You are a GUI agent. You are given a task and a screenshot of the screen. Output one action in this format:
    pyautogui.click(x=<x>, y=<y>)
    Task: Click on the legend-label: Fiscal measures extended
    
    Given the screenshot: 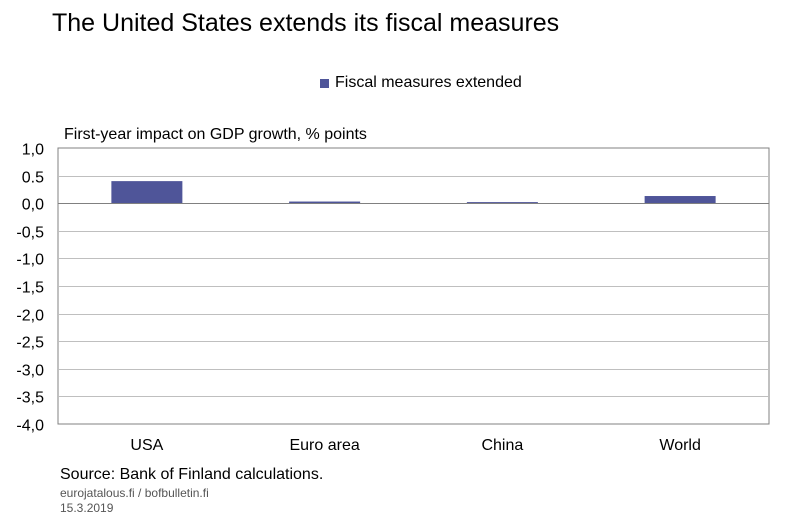 What is the action you would take?
    pyautogui.click(x=428, y=82)
    